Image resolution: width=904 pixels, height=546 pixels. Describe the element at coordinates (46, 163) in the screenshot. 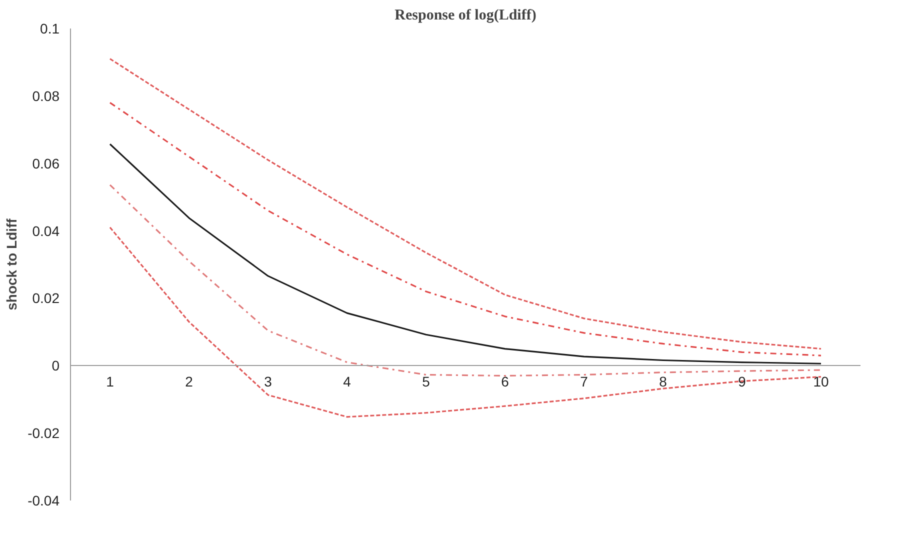

I see `y-tick-label: 0.06` at that location.